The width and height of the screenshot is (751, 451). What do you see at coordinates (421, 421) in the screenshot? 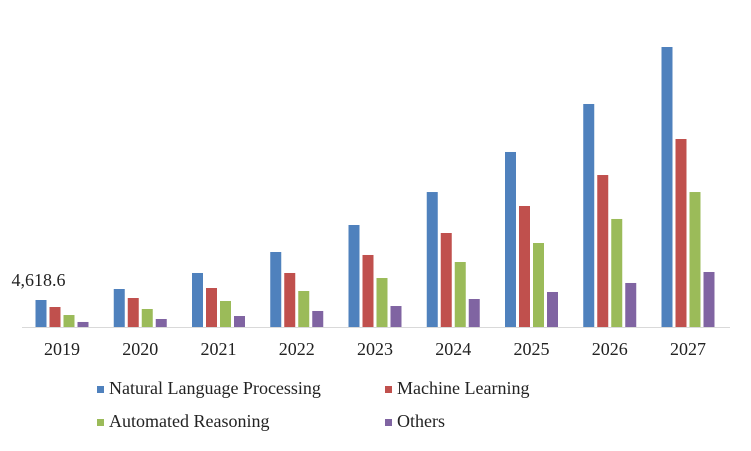
I see `legend-label: Others` at bounding box center [421, 421].